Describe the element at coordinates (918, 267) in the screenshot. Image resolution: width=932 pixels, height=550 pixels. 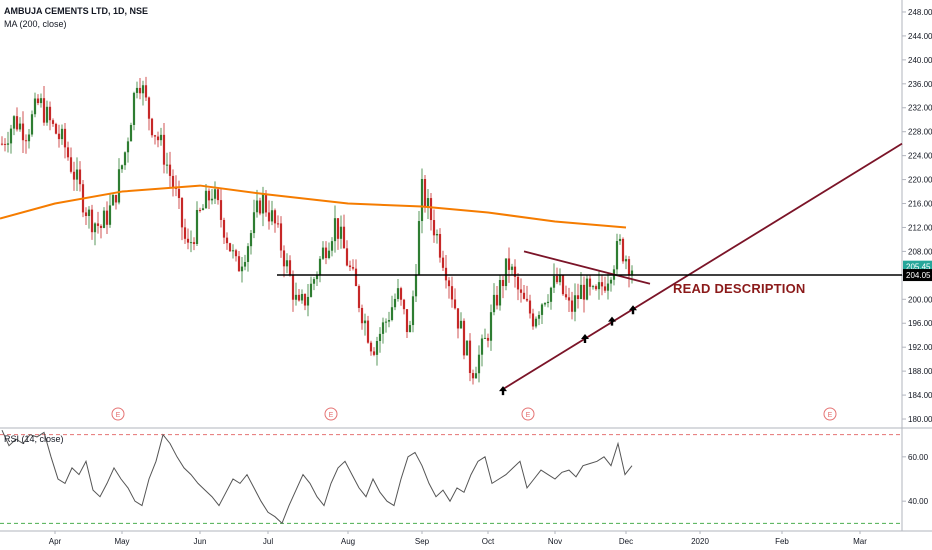
I see `last-price-label: 205.45` at that location.